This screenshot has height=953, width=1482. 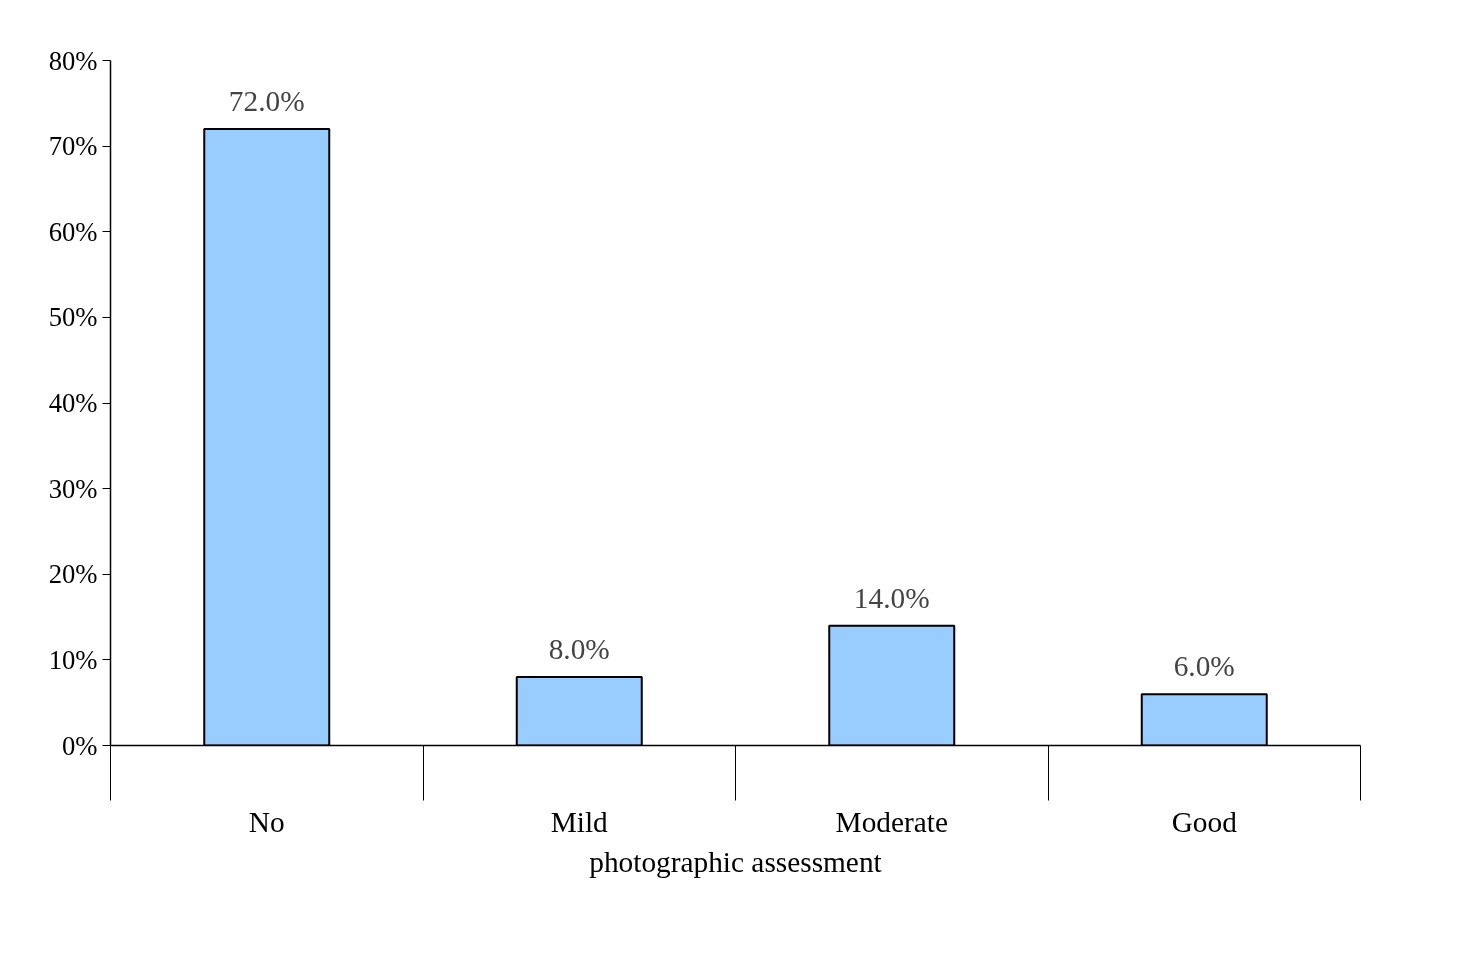 What do you see at coordinates (891, 597) in the screenshot?
I see `data-label: 14.0%` at bounding box center [891, 597].